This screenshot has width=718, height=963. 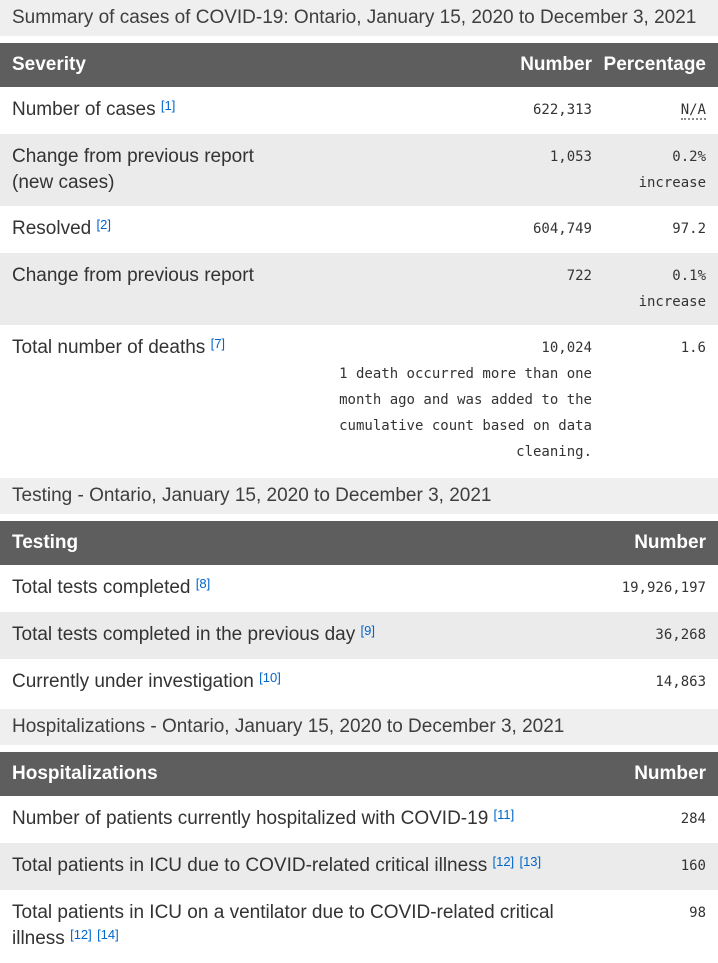 I want to click on footnote-link: [2], so click(x=103, y=224).